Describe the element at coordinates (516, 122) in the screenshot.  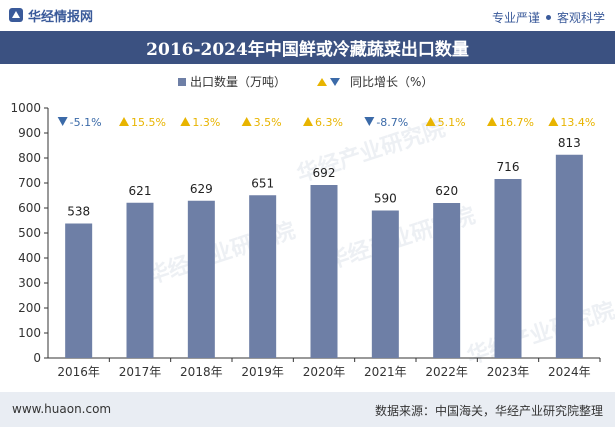
I see `growth-label: 16.7%` at that location.